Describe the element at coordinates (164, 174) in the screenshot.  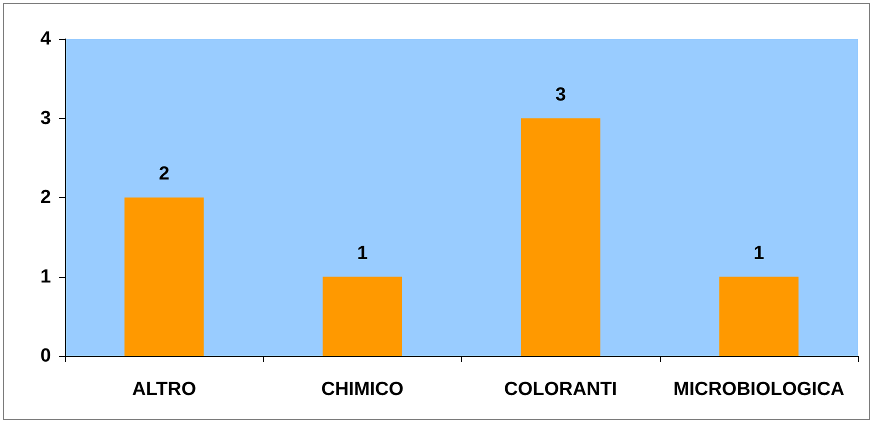
I see `data-label: 2` at that location.